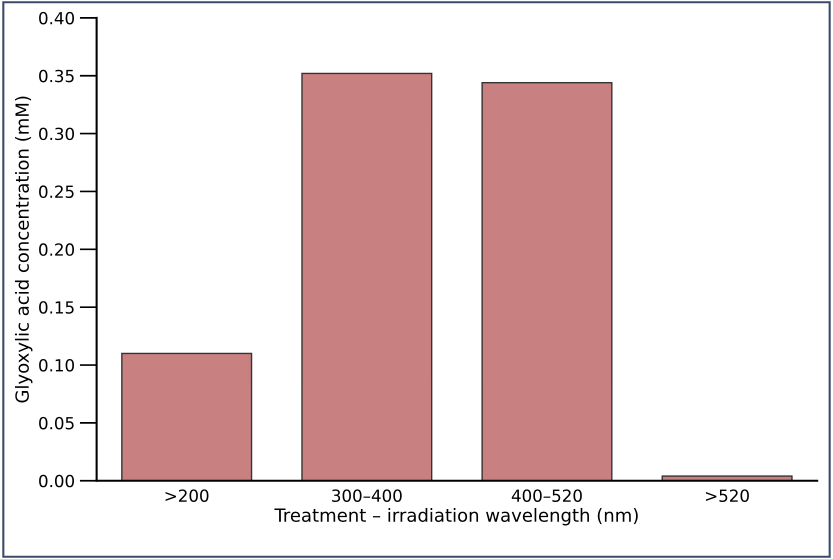  What do you see at coordinates (56, 365) in the screenshot?
I see `y-tick-label: 0.10` at bounding box center [56, 365].